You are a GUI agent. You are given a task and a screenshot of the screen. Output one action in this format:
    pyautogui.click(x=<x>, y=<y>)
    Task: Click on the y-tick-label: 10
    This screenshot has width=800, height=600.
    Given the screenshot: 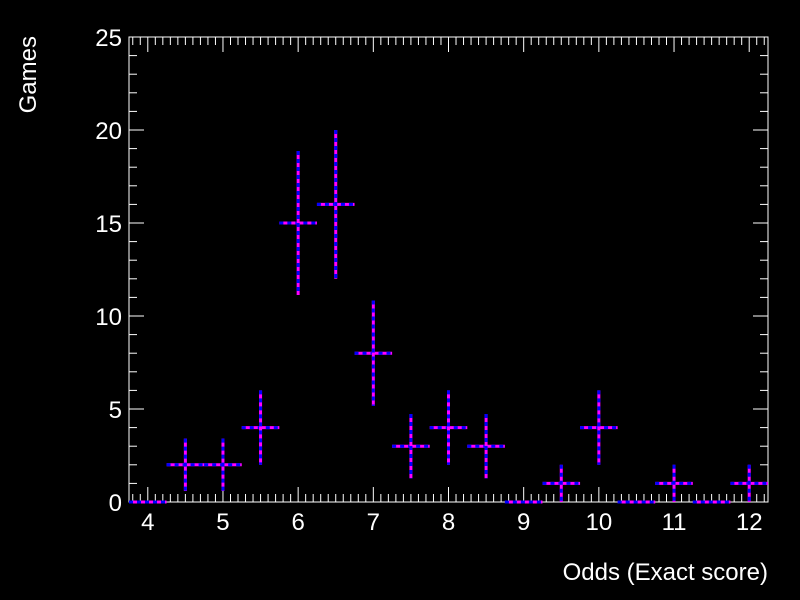 What is the action you would take?
    pyautogui.click(x=108, y=317)
    